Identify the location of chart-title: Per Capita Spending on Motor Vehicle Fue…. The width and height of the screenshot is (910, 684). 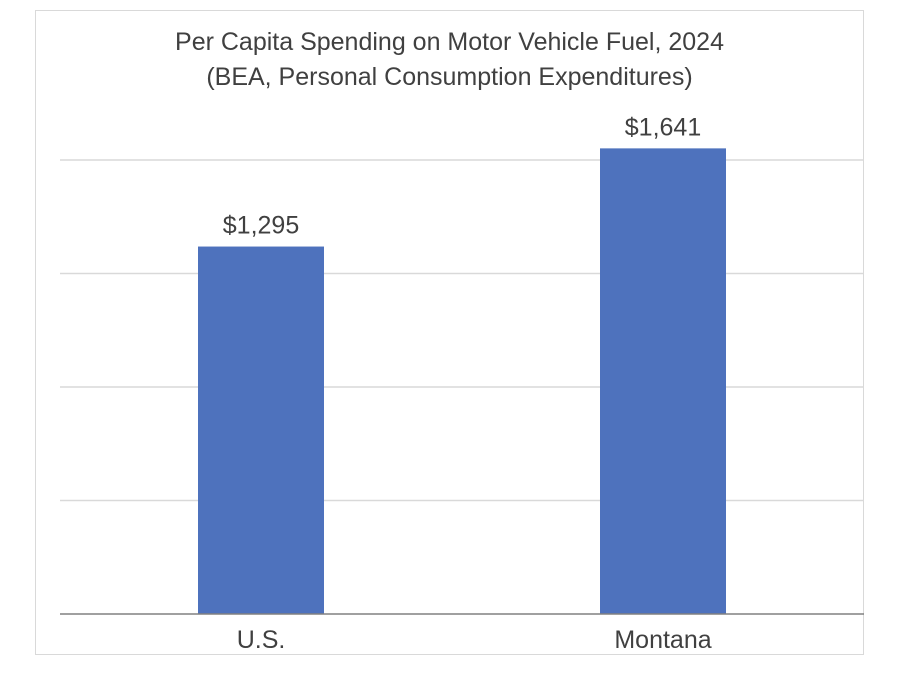
(449, 42).